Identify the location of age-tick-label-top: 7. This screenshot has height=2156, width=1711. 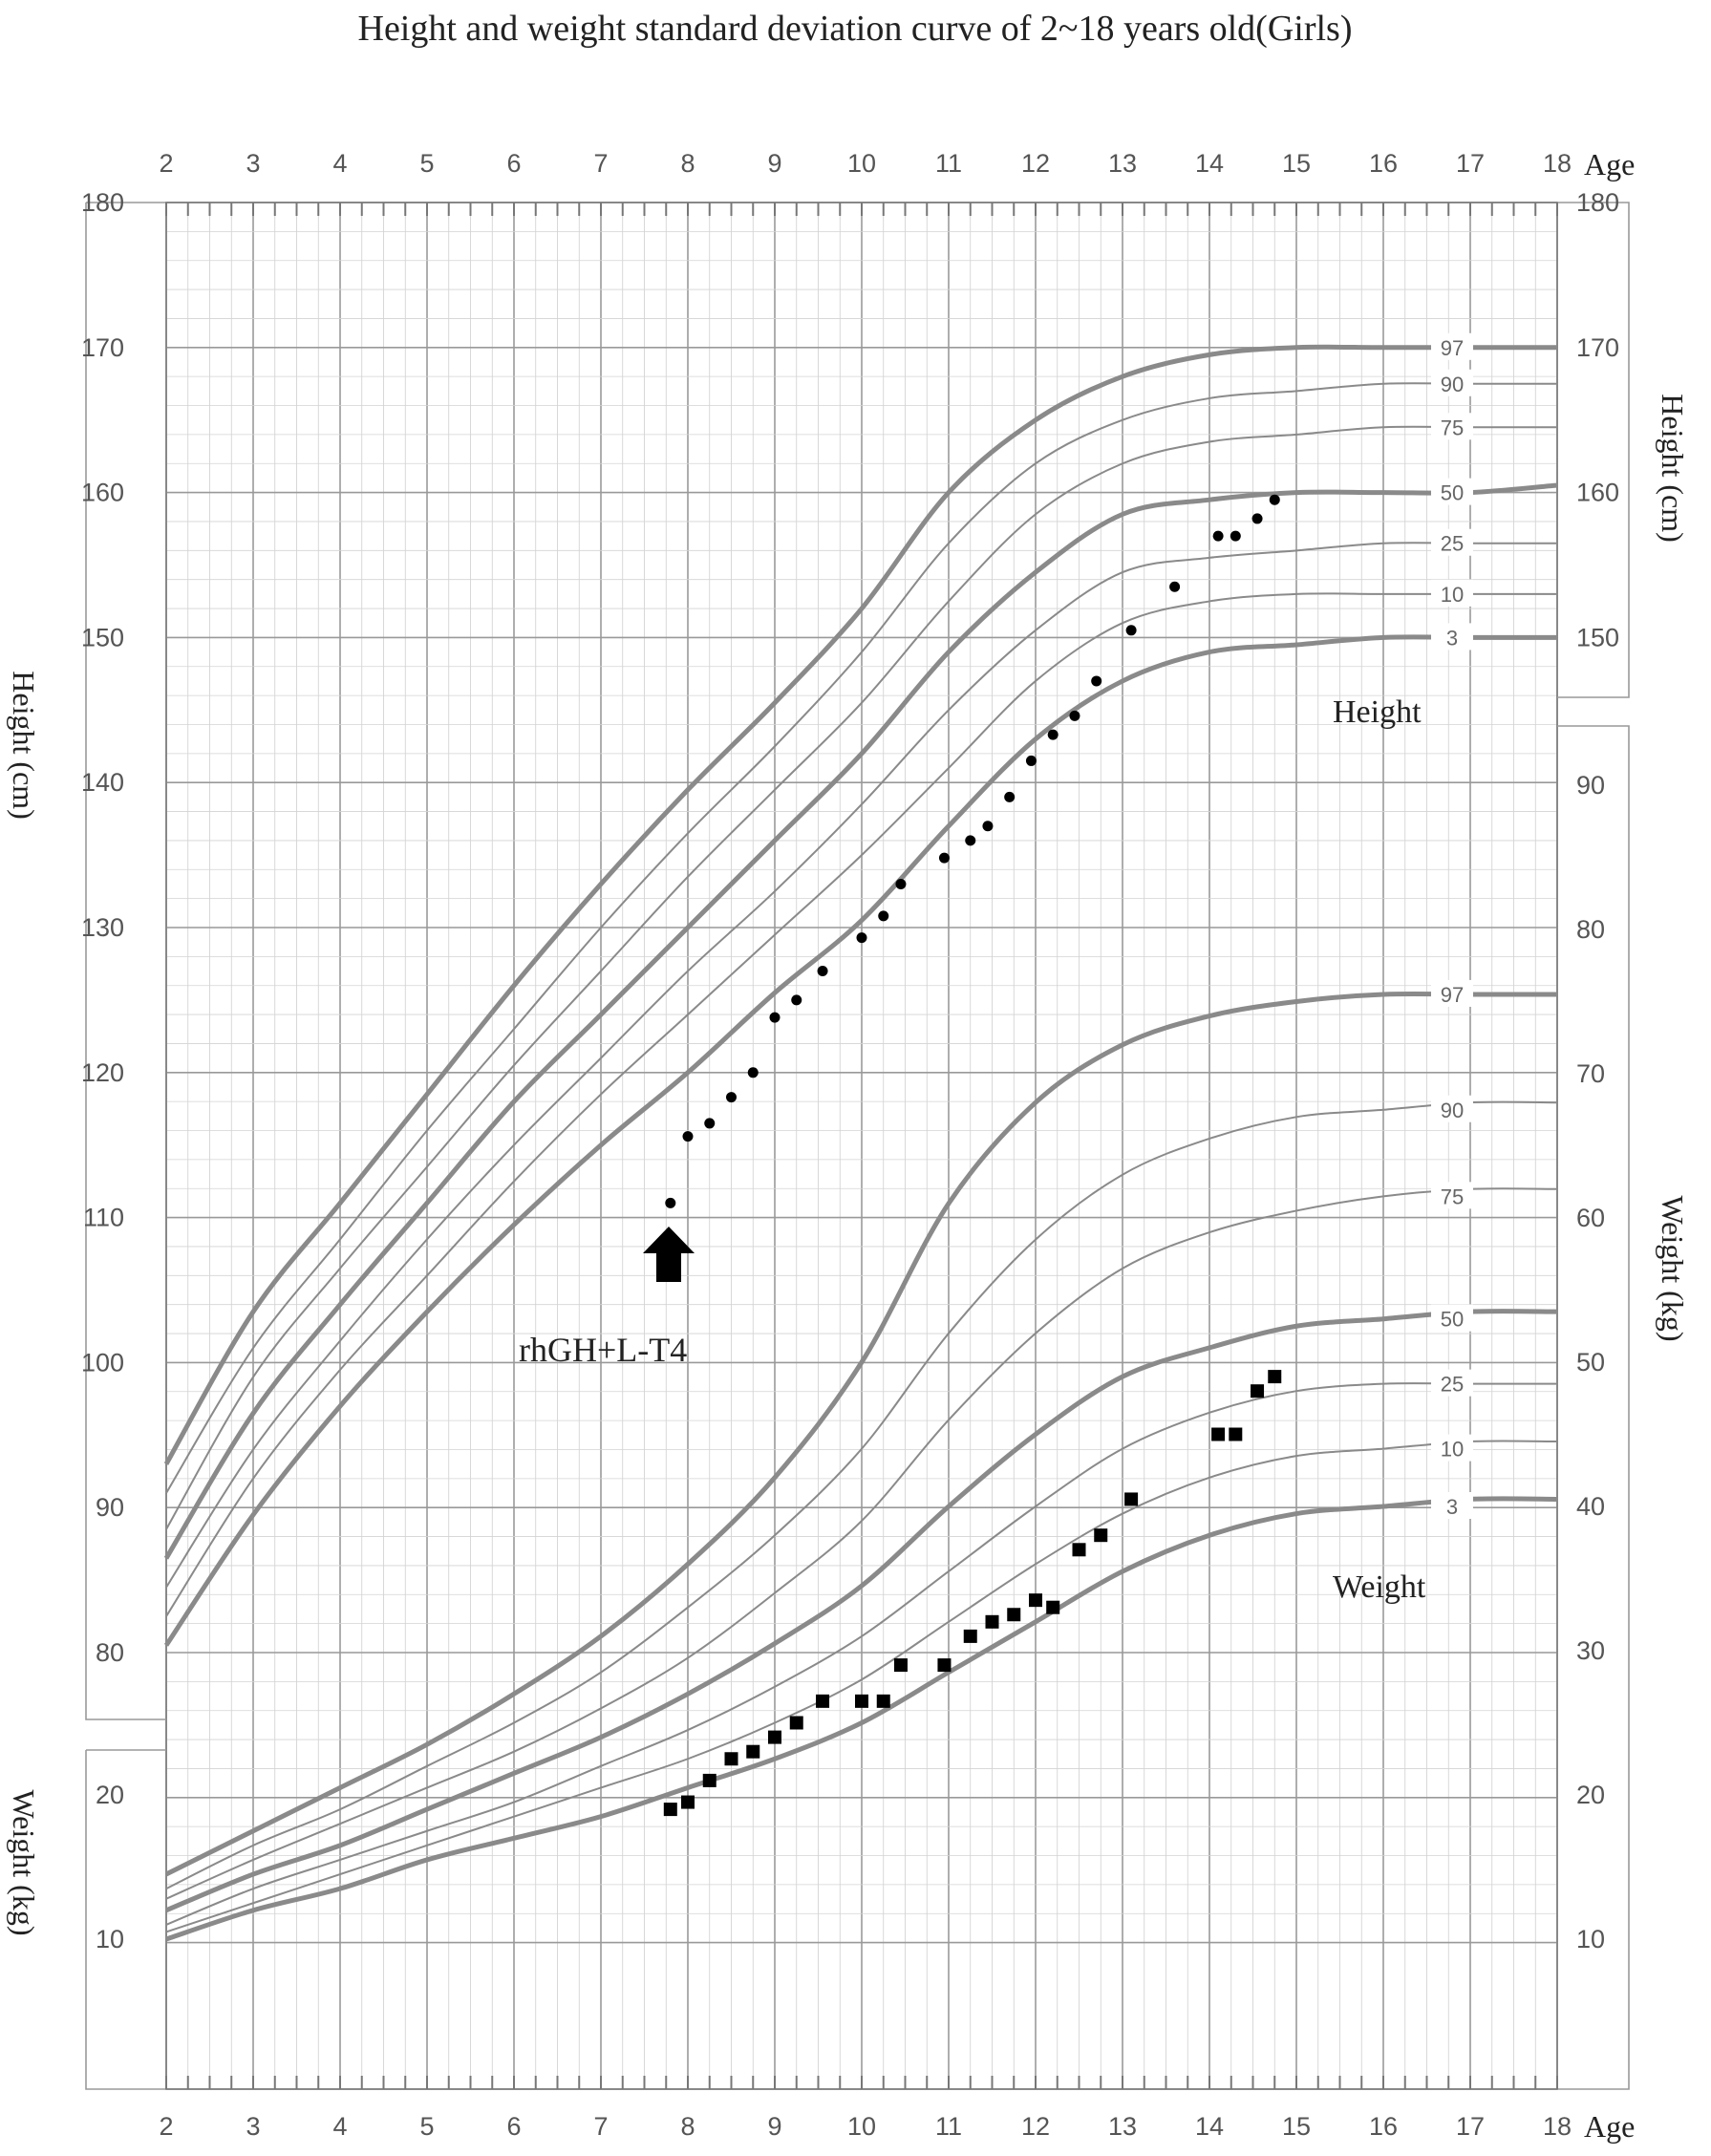
(601, 163).